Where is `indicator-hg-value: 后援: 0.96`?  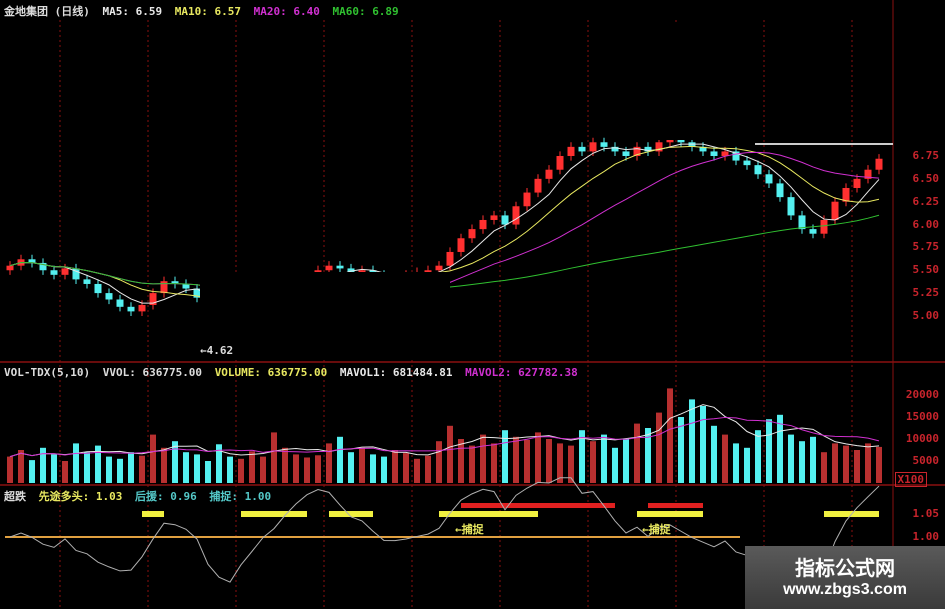
indicator-hg-value: 后援: 0.96 is located at coordinates (166, 496).